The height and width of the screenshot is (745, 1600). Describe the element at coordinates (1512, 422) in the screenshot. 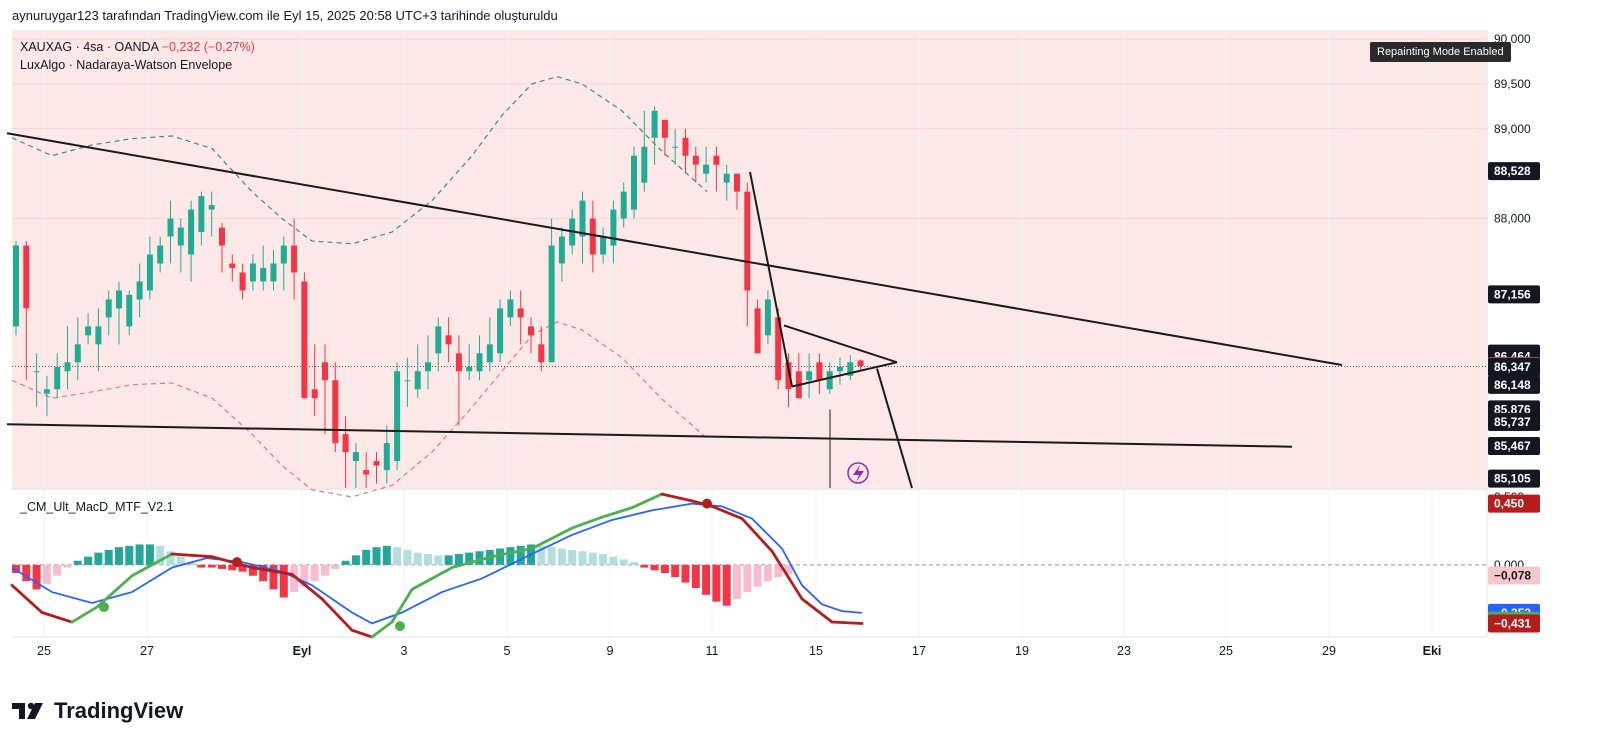

I see `price-label: 85,737` at that location.